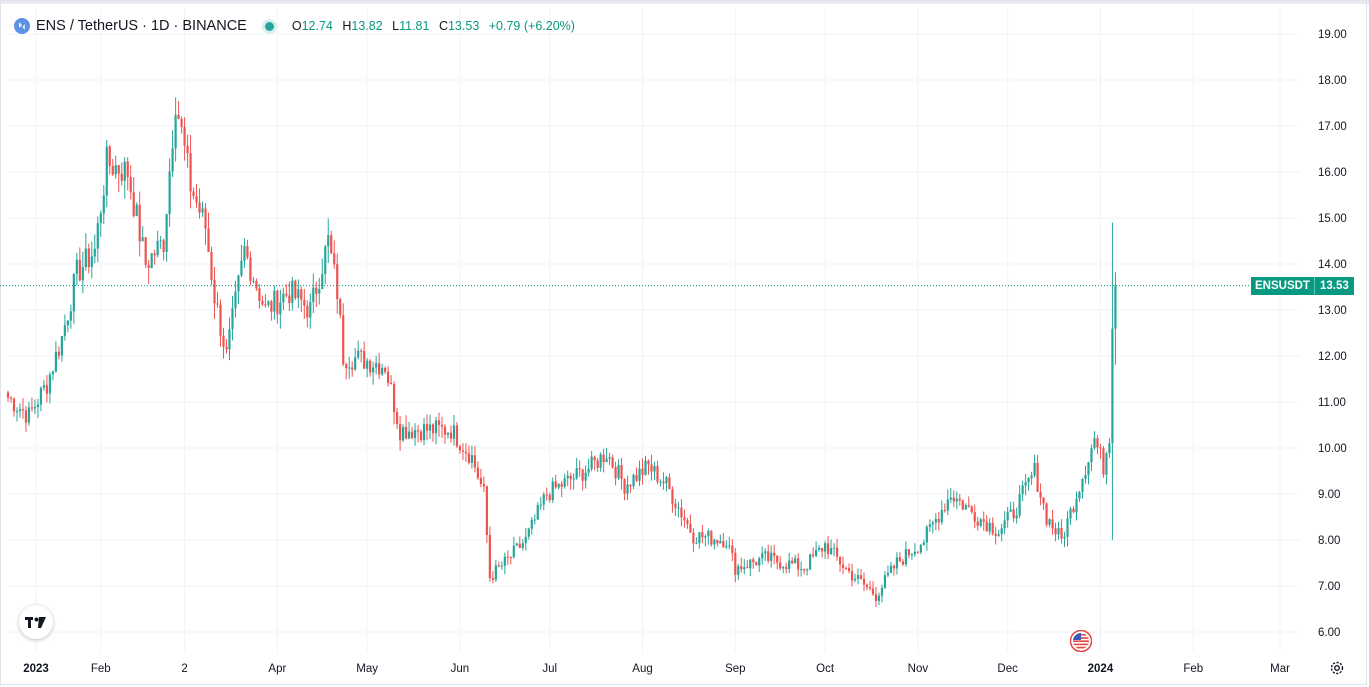  I want to click on us-flag-icon, so click(1081, 641).